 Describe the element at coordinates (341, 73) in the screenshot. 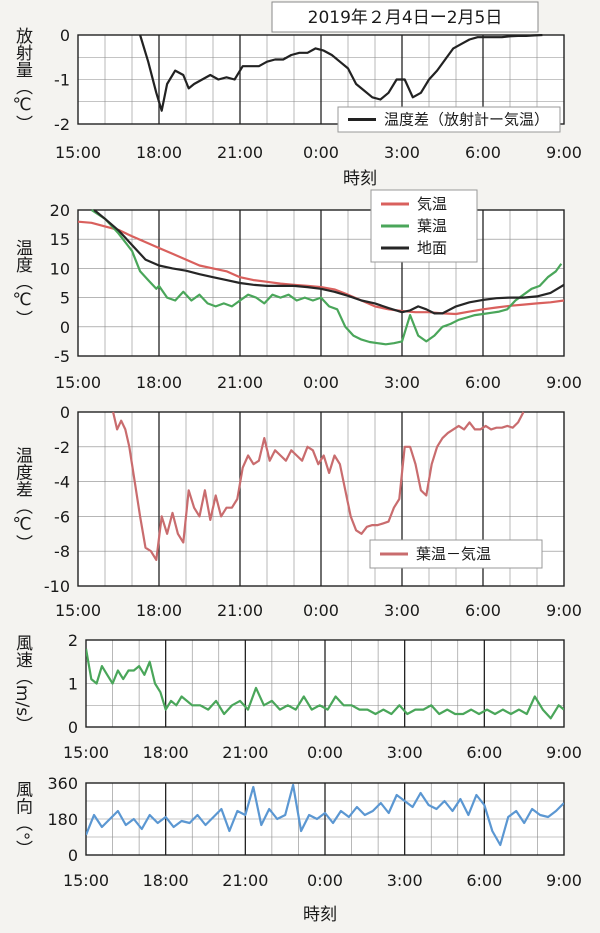

I see `series-line-温度差（放射計ー気温）` at that location.